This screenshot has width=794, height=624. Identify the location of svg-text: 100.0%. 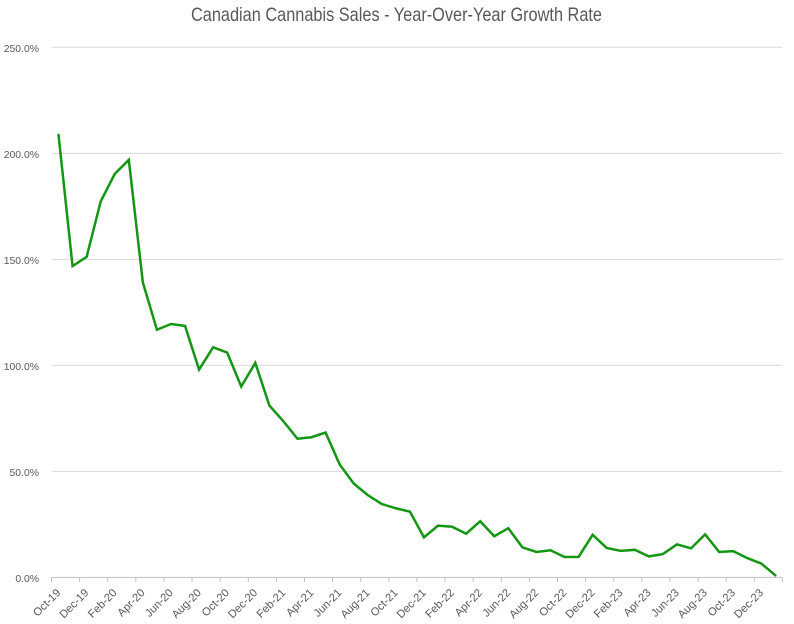
(21, 367).